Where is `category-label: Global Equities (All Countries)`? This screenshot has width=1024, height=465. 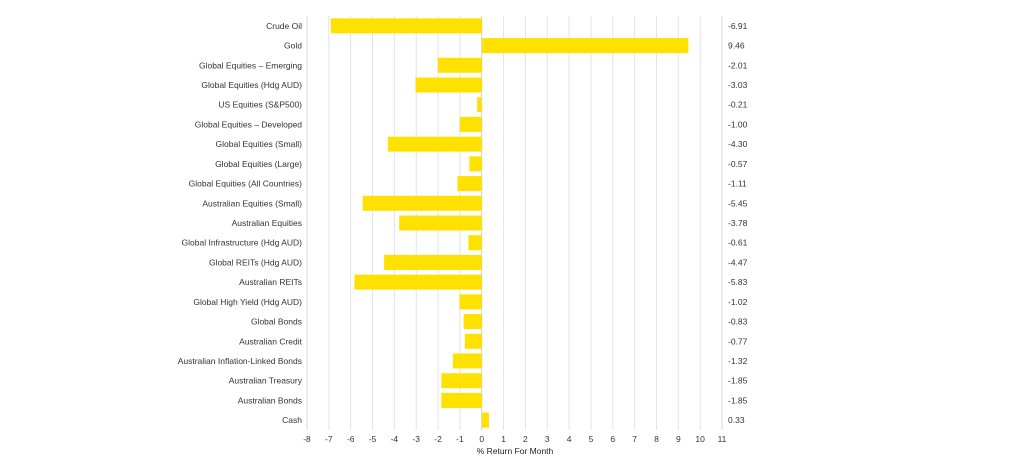
category-label: Global Equities (All Countries) is located at coordinates (246, 184).